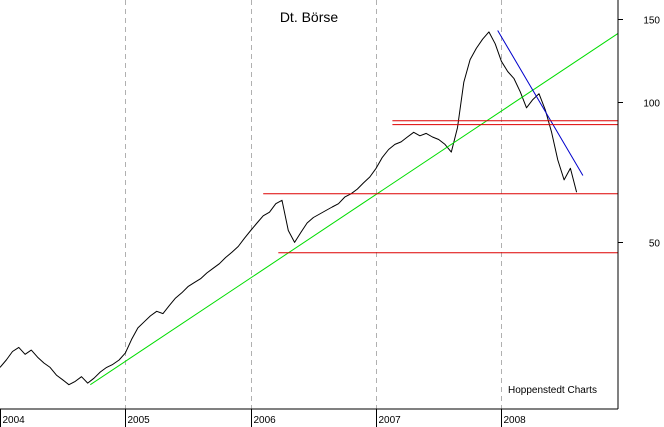 The image size is (664, 427). What do you see at coordinates (651, 104) in the screenshot?
I see `y-tick-label: 100` at bounding box center [651, 104].